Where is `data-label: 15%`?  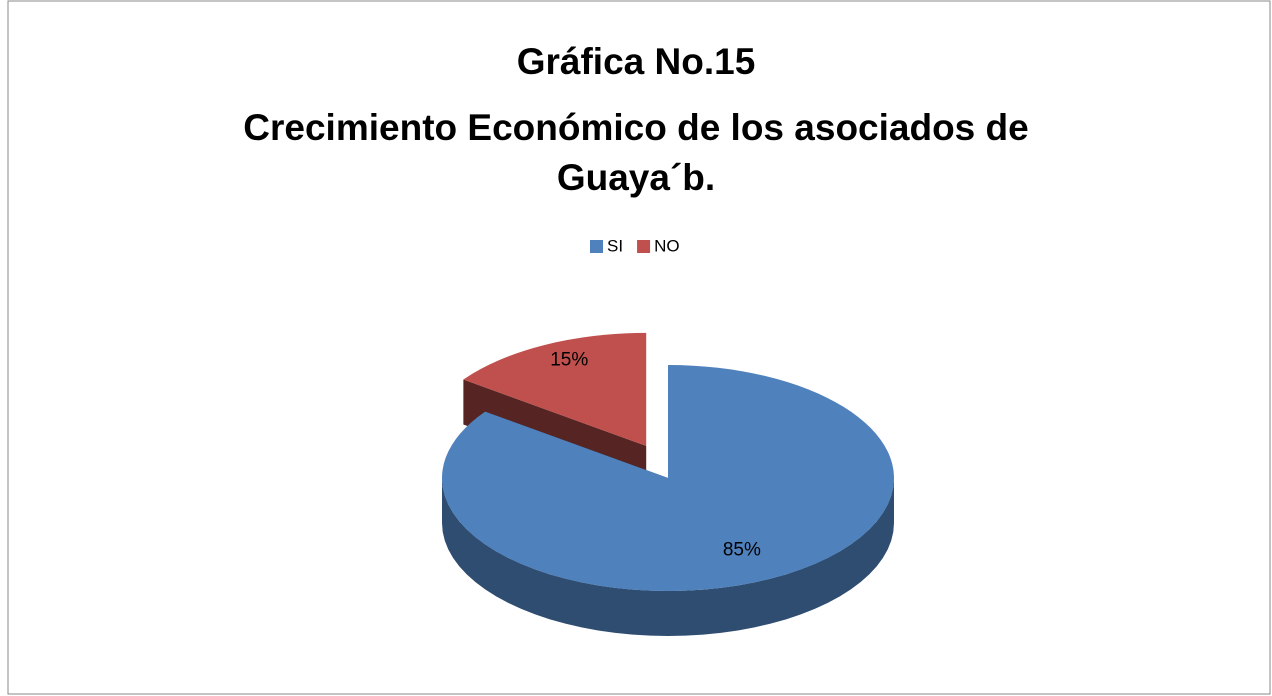 data-label: 15% is located at coordinates (569, 359).